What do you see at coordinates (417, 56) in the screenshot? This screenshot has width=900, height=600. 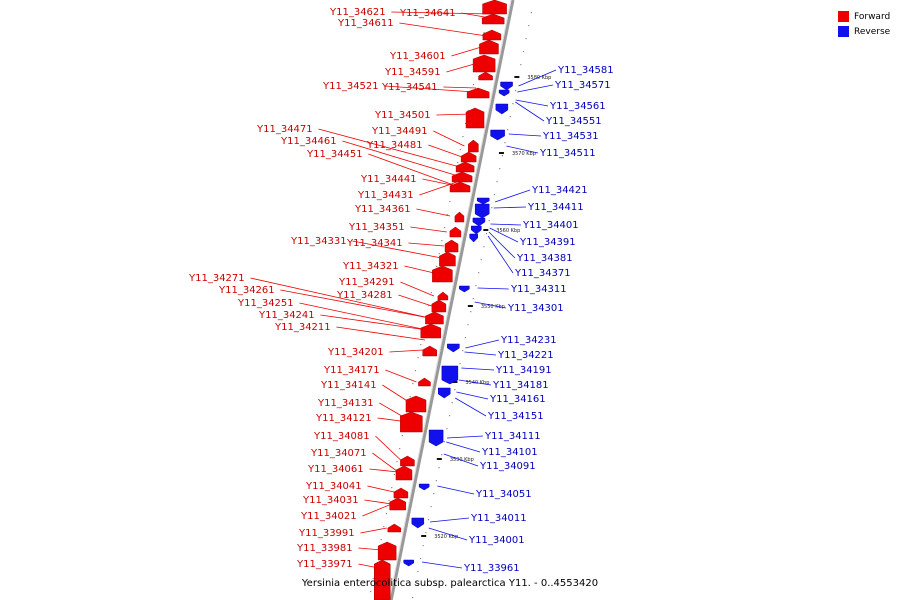 I see `forward-gene-label: Y11_34601` at bounding box center [417, 56].